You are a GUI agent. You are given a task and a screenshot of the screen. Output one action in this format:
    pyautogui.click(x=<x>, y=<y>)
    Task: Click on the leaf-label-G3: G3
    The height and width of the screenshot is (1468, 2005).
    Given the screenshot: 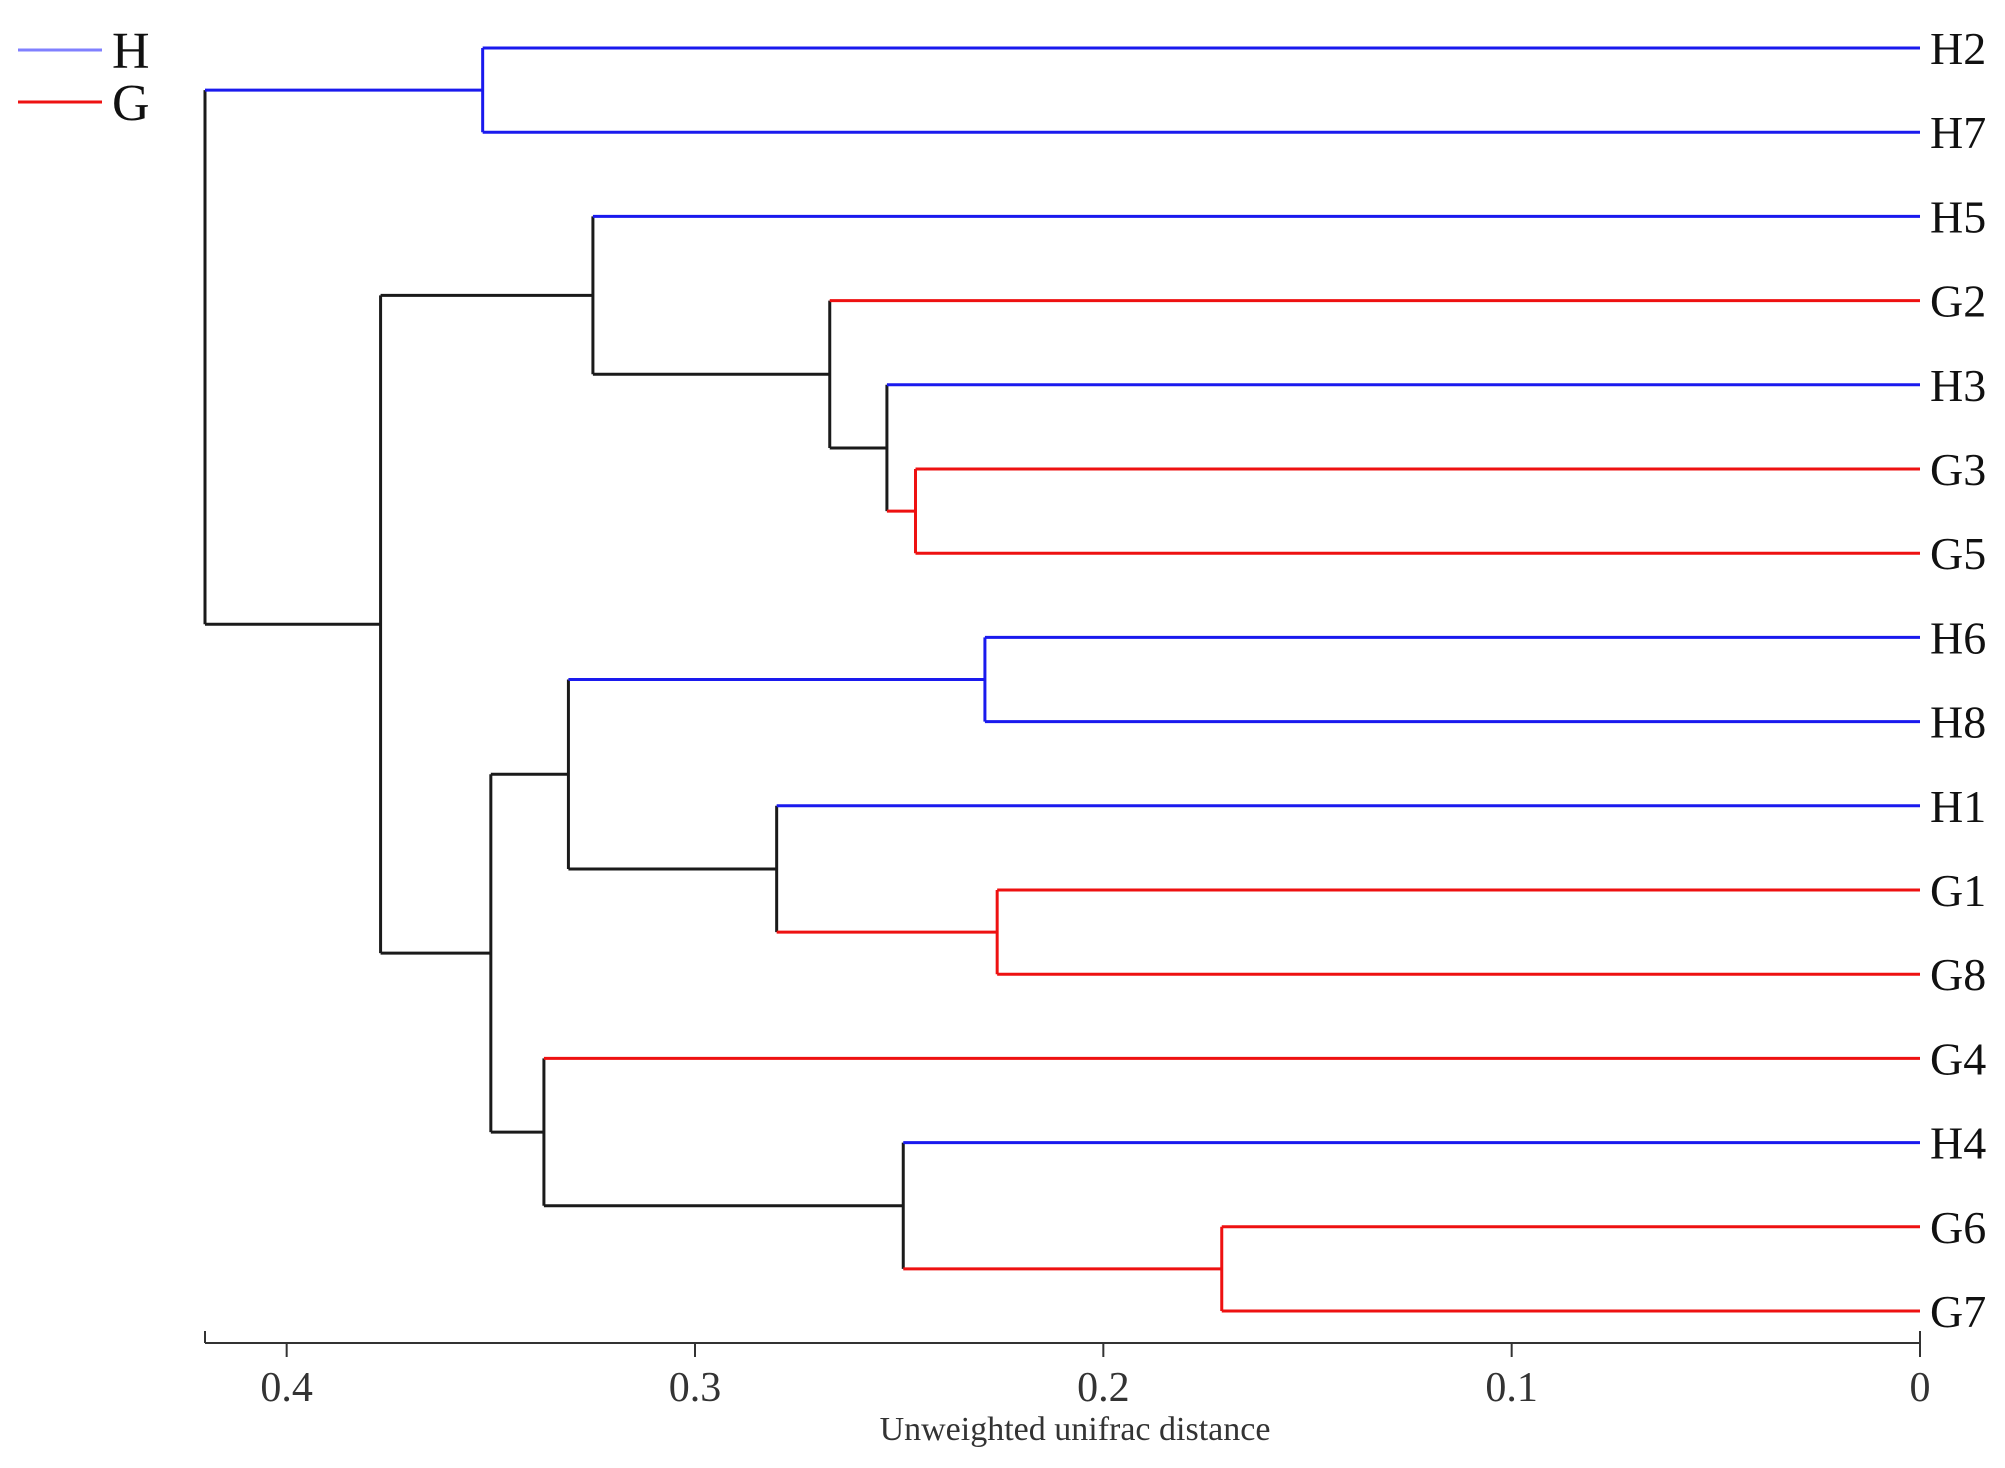 What is the action you would take?
    pyautogui.click(x=1958, y=469)
    